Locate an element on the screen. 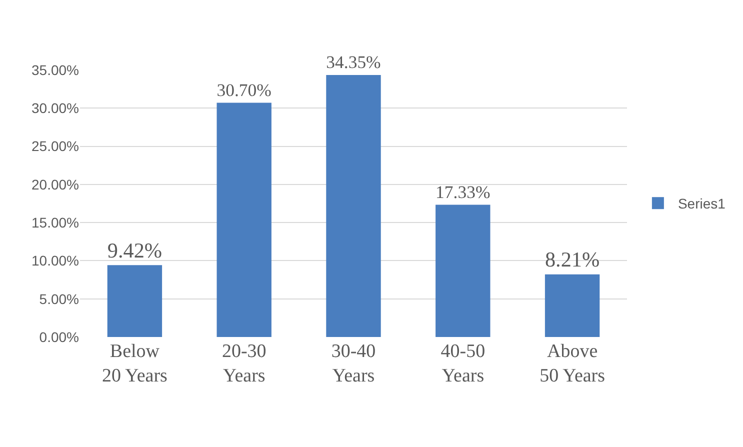 This screenshot has height=447, width=743. x-tick-label: Below 20 Years is located at coordinates (135, 364).